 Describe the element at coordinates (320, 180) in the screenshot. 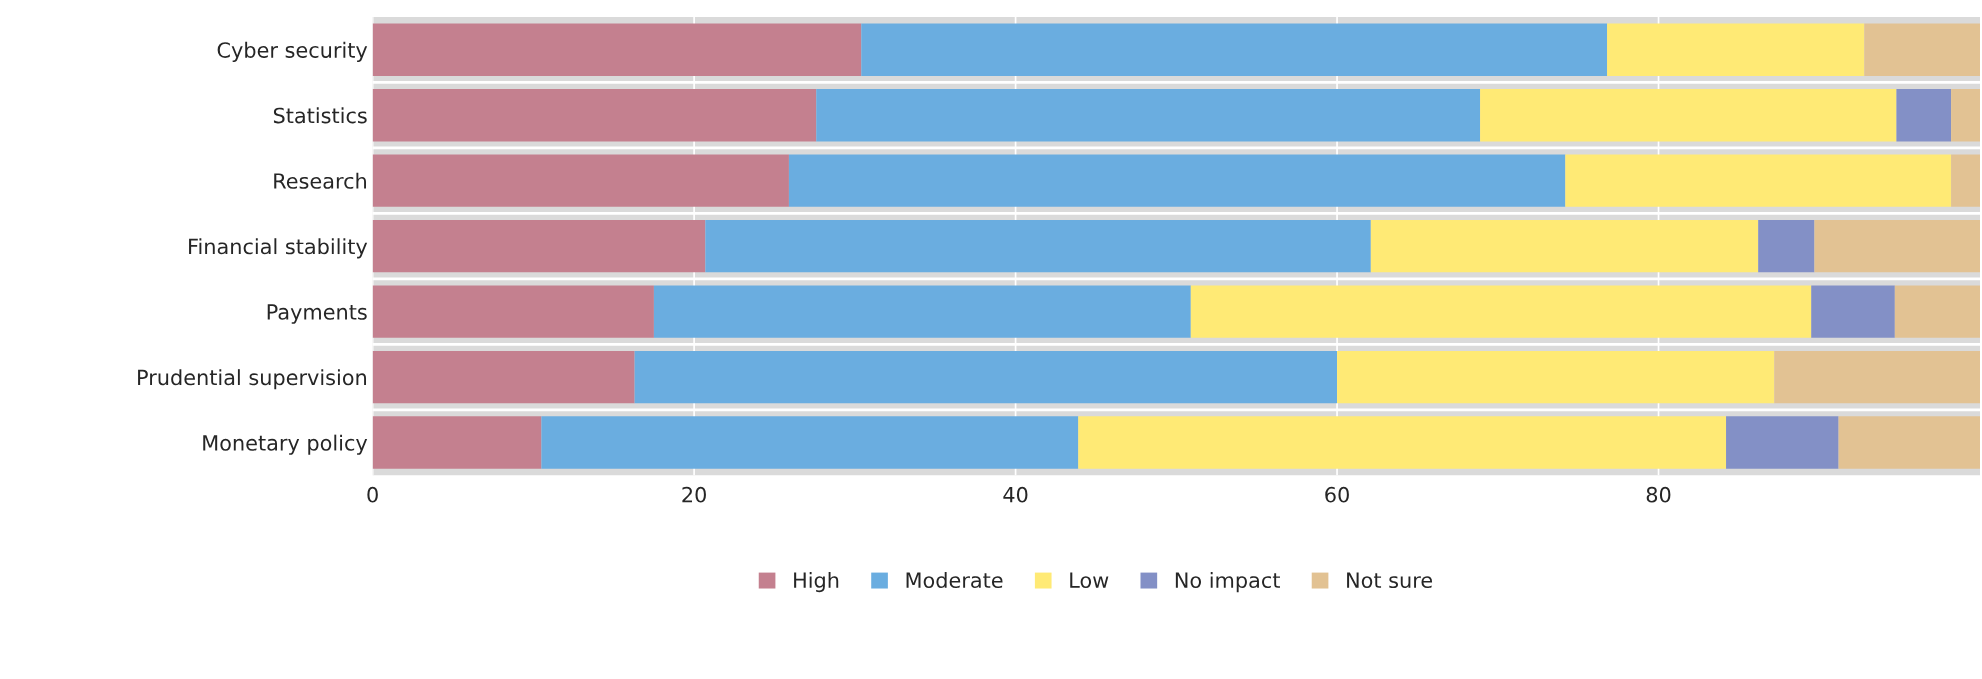

I see `y-tick-label: Research` at that location.